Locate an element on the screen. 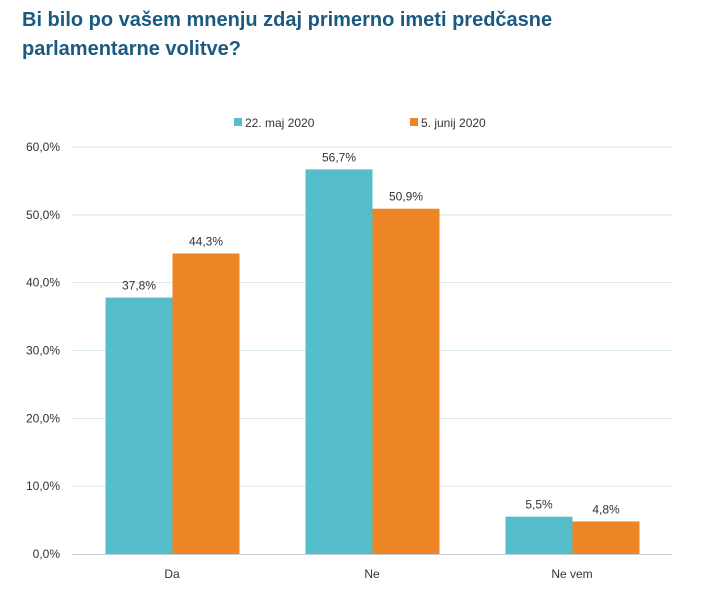 This screenshot has width=705, height=594. data-label: 5,5% is located at coordinates (539, 505).